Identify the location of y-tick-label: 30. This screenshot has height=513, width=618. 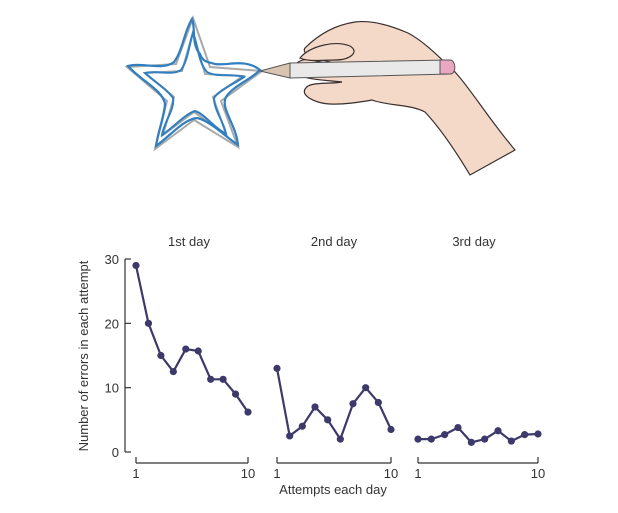
(112, 259).